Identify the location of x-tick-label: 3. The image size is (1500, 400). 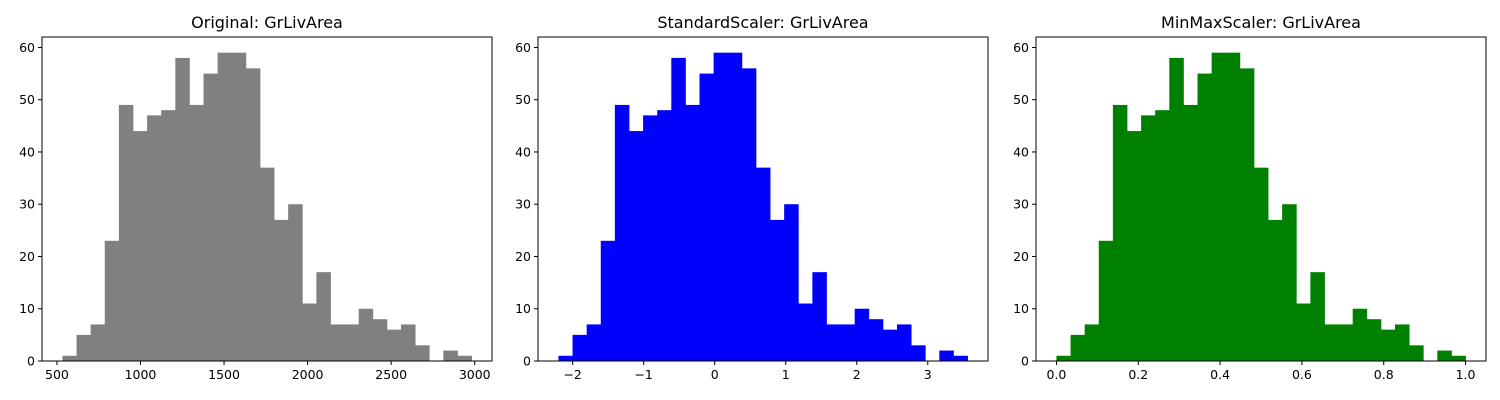
(928, 374).